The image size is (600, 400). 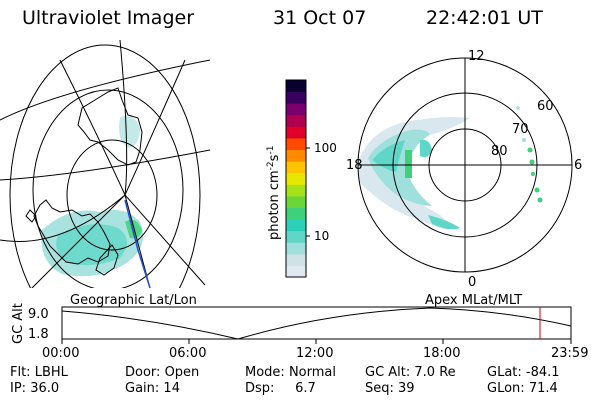 What do you see at coordinates (133, 300) in the screenshot?
I see `geo-map-caption: Geographic Lat/Lon` at bounding box center [133, 300].